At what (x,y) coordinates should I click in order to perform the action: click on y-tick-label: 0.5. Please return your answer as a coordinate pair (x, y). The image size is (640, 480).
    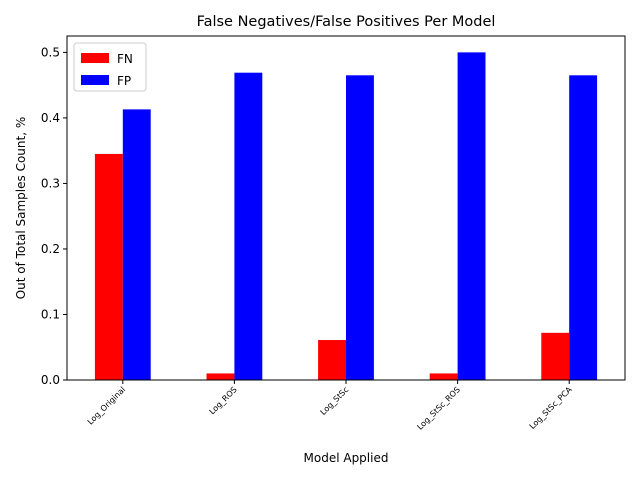
    Looking at the image, I should click on (50, 52).